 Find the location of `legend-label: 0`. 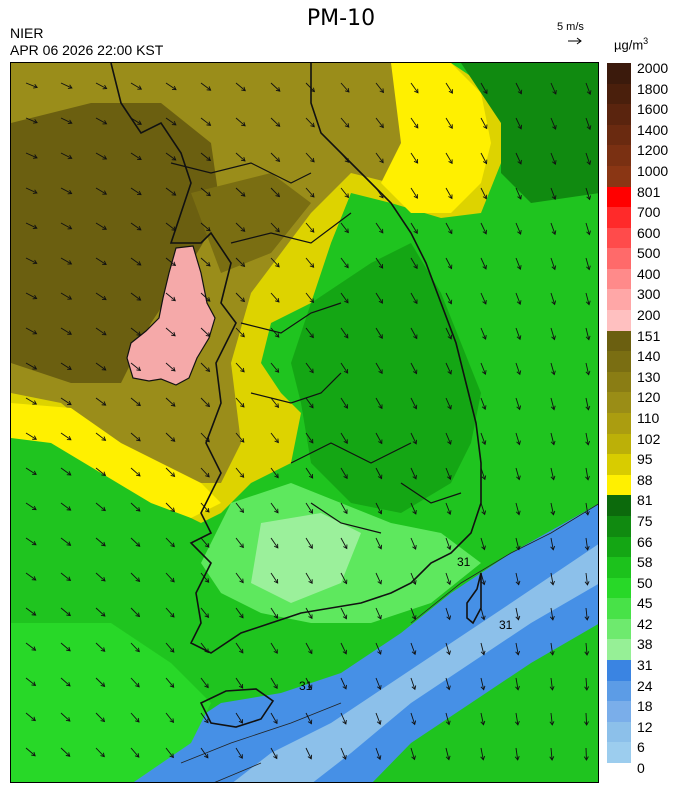

legend-label: 0 is located at coordinates (641, 768).